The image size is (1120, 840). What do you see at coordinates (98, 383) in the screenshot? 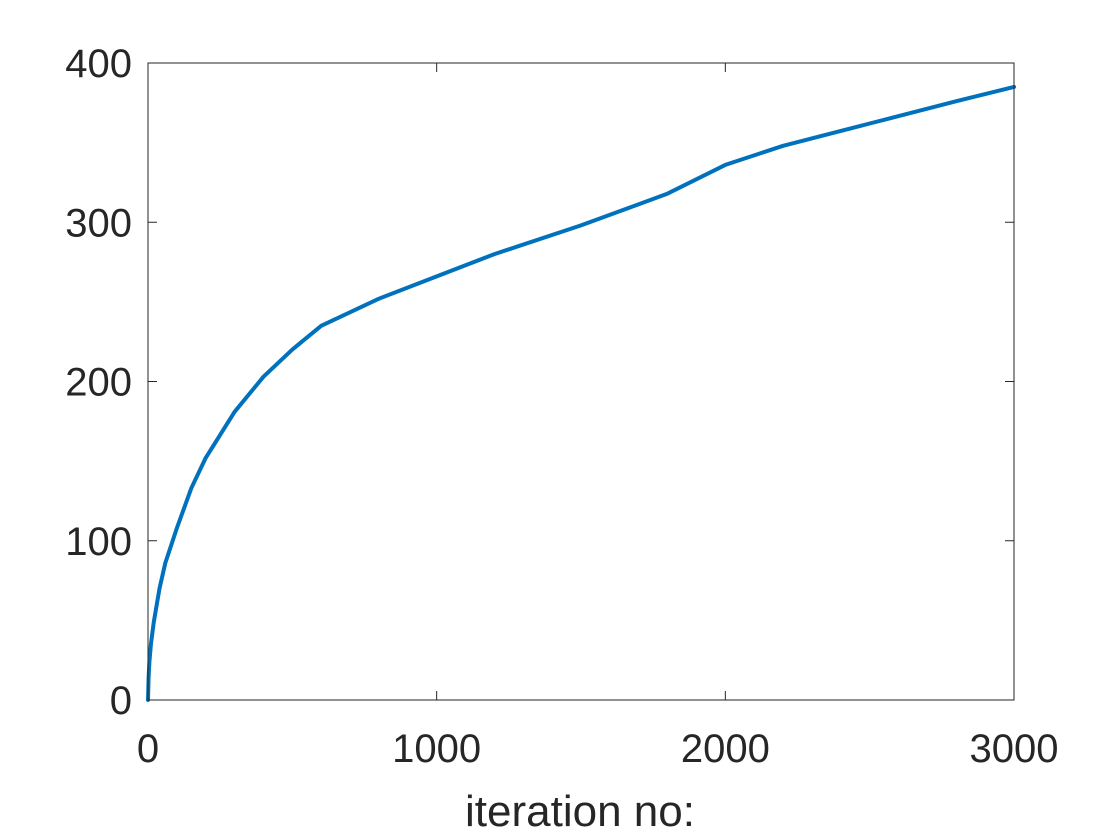
I see `y-tick-label: 200` at bounding box center [98, 383].